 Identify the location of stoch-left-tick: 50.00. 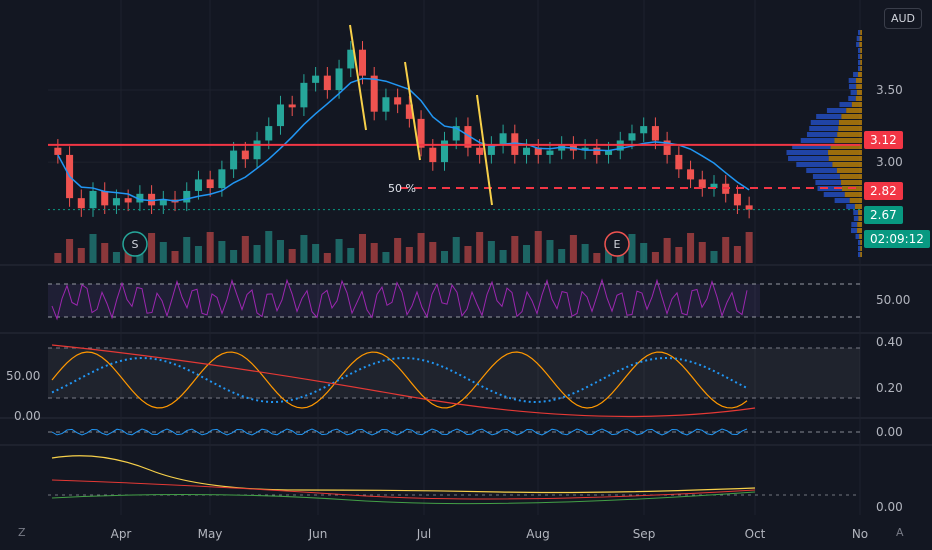
(23, 376).